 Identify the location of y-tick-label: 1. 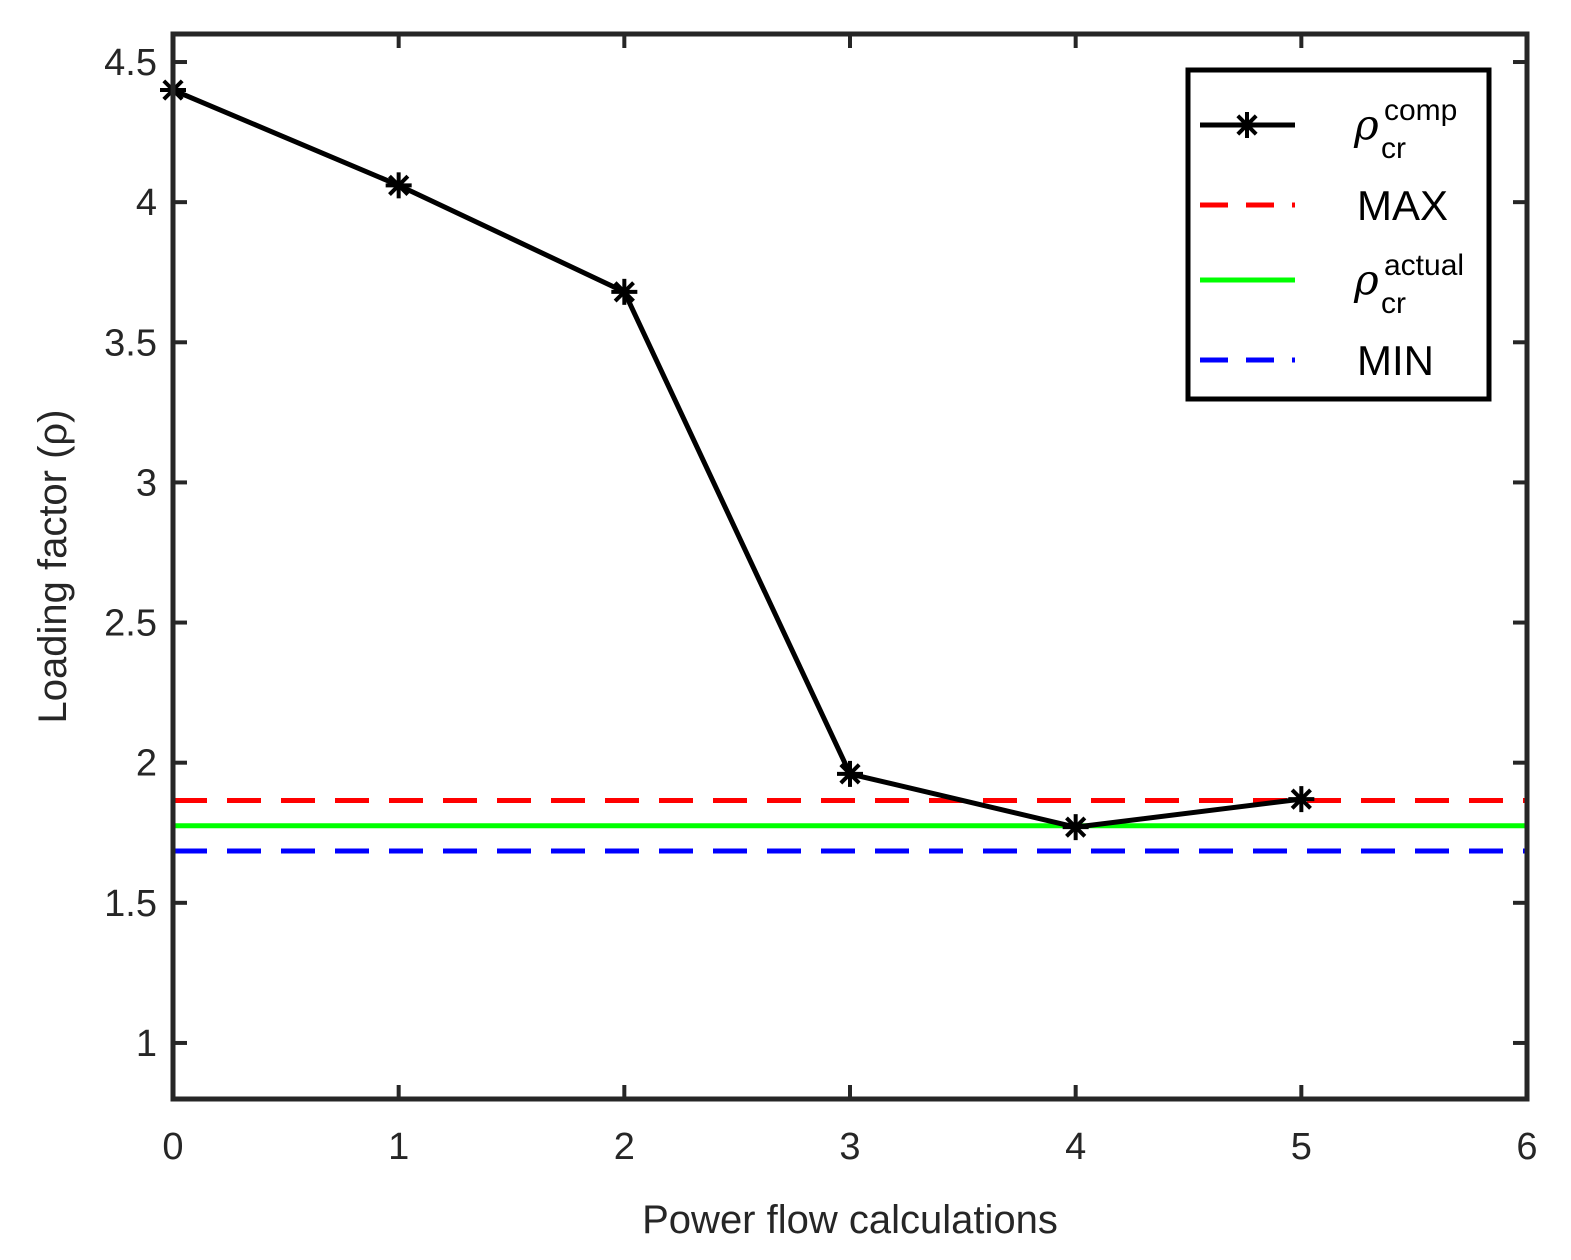
(146, 1044).